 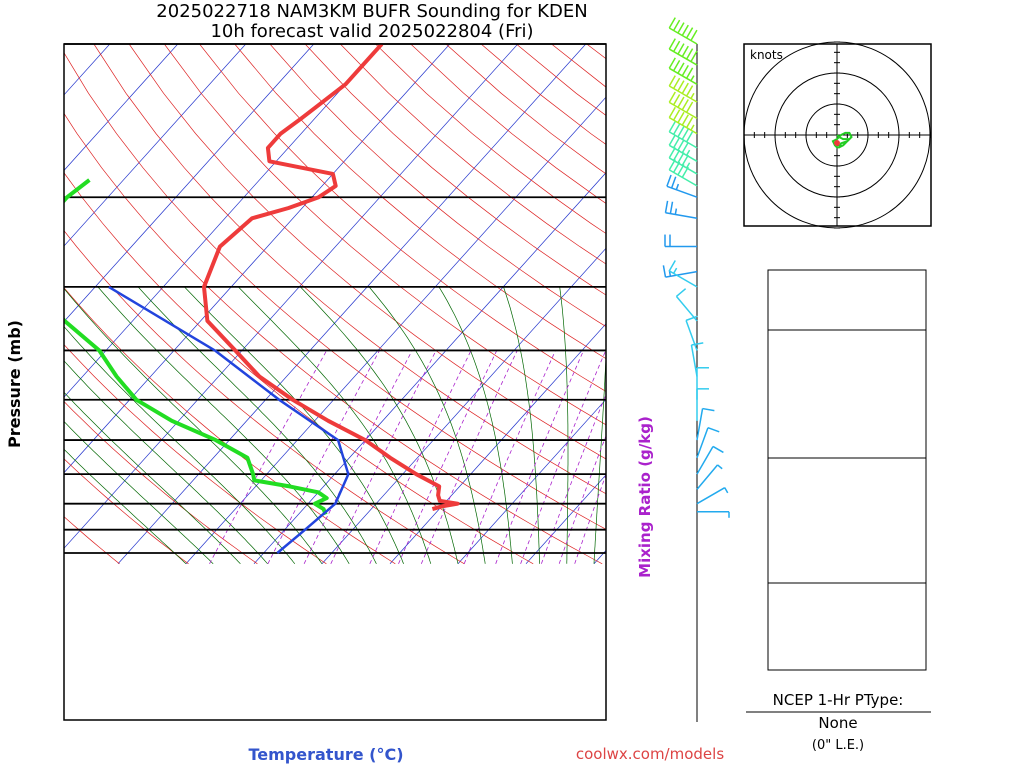 I want to click on y-axis-label: Pressure (mb), so click(x=14, y=384).